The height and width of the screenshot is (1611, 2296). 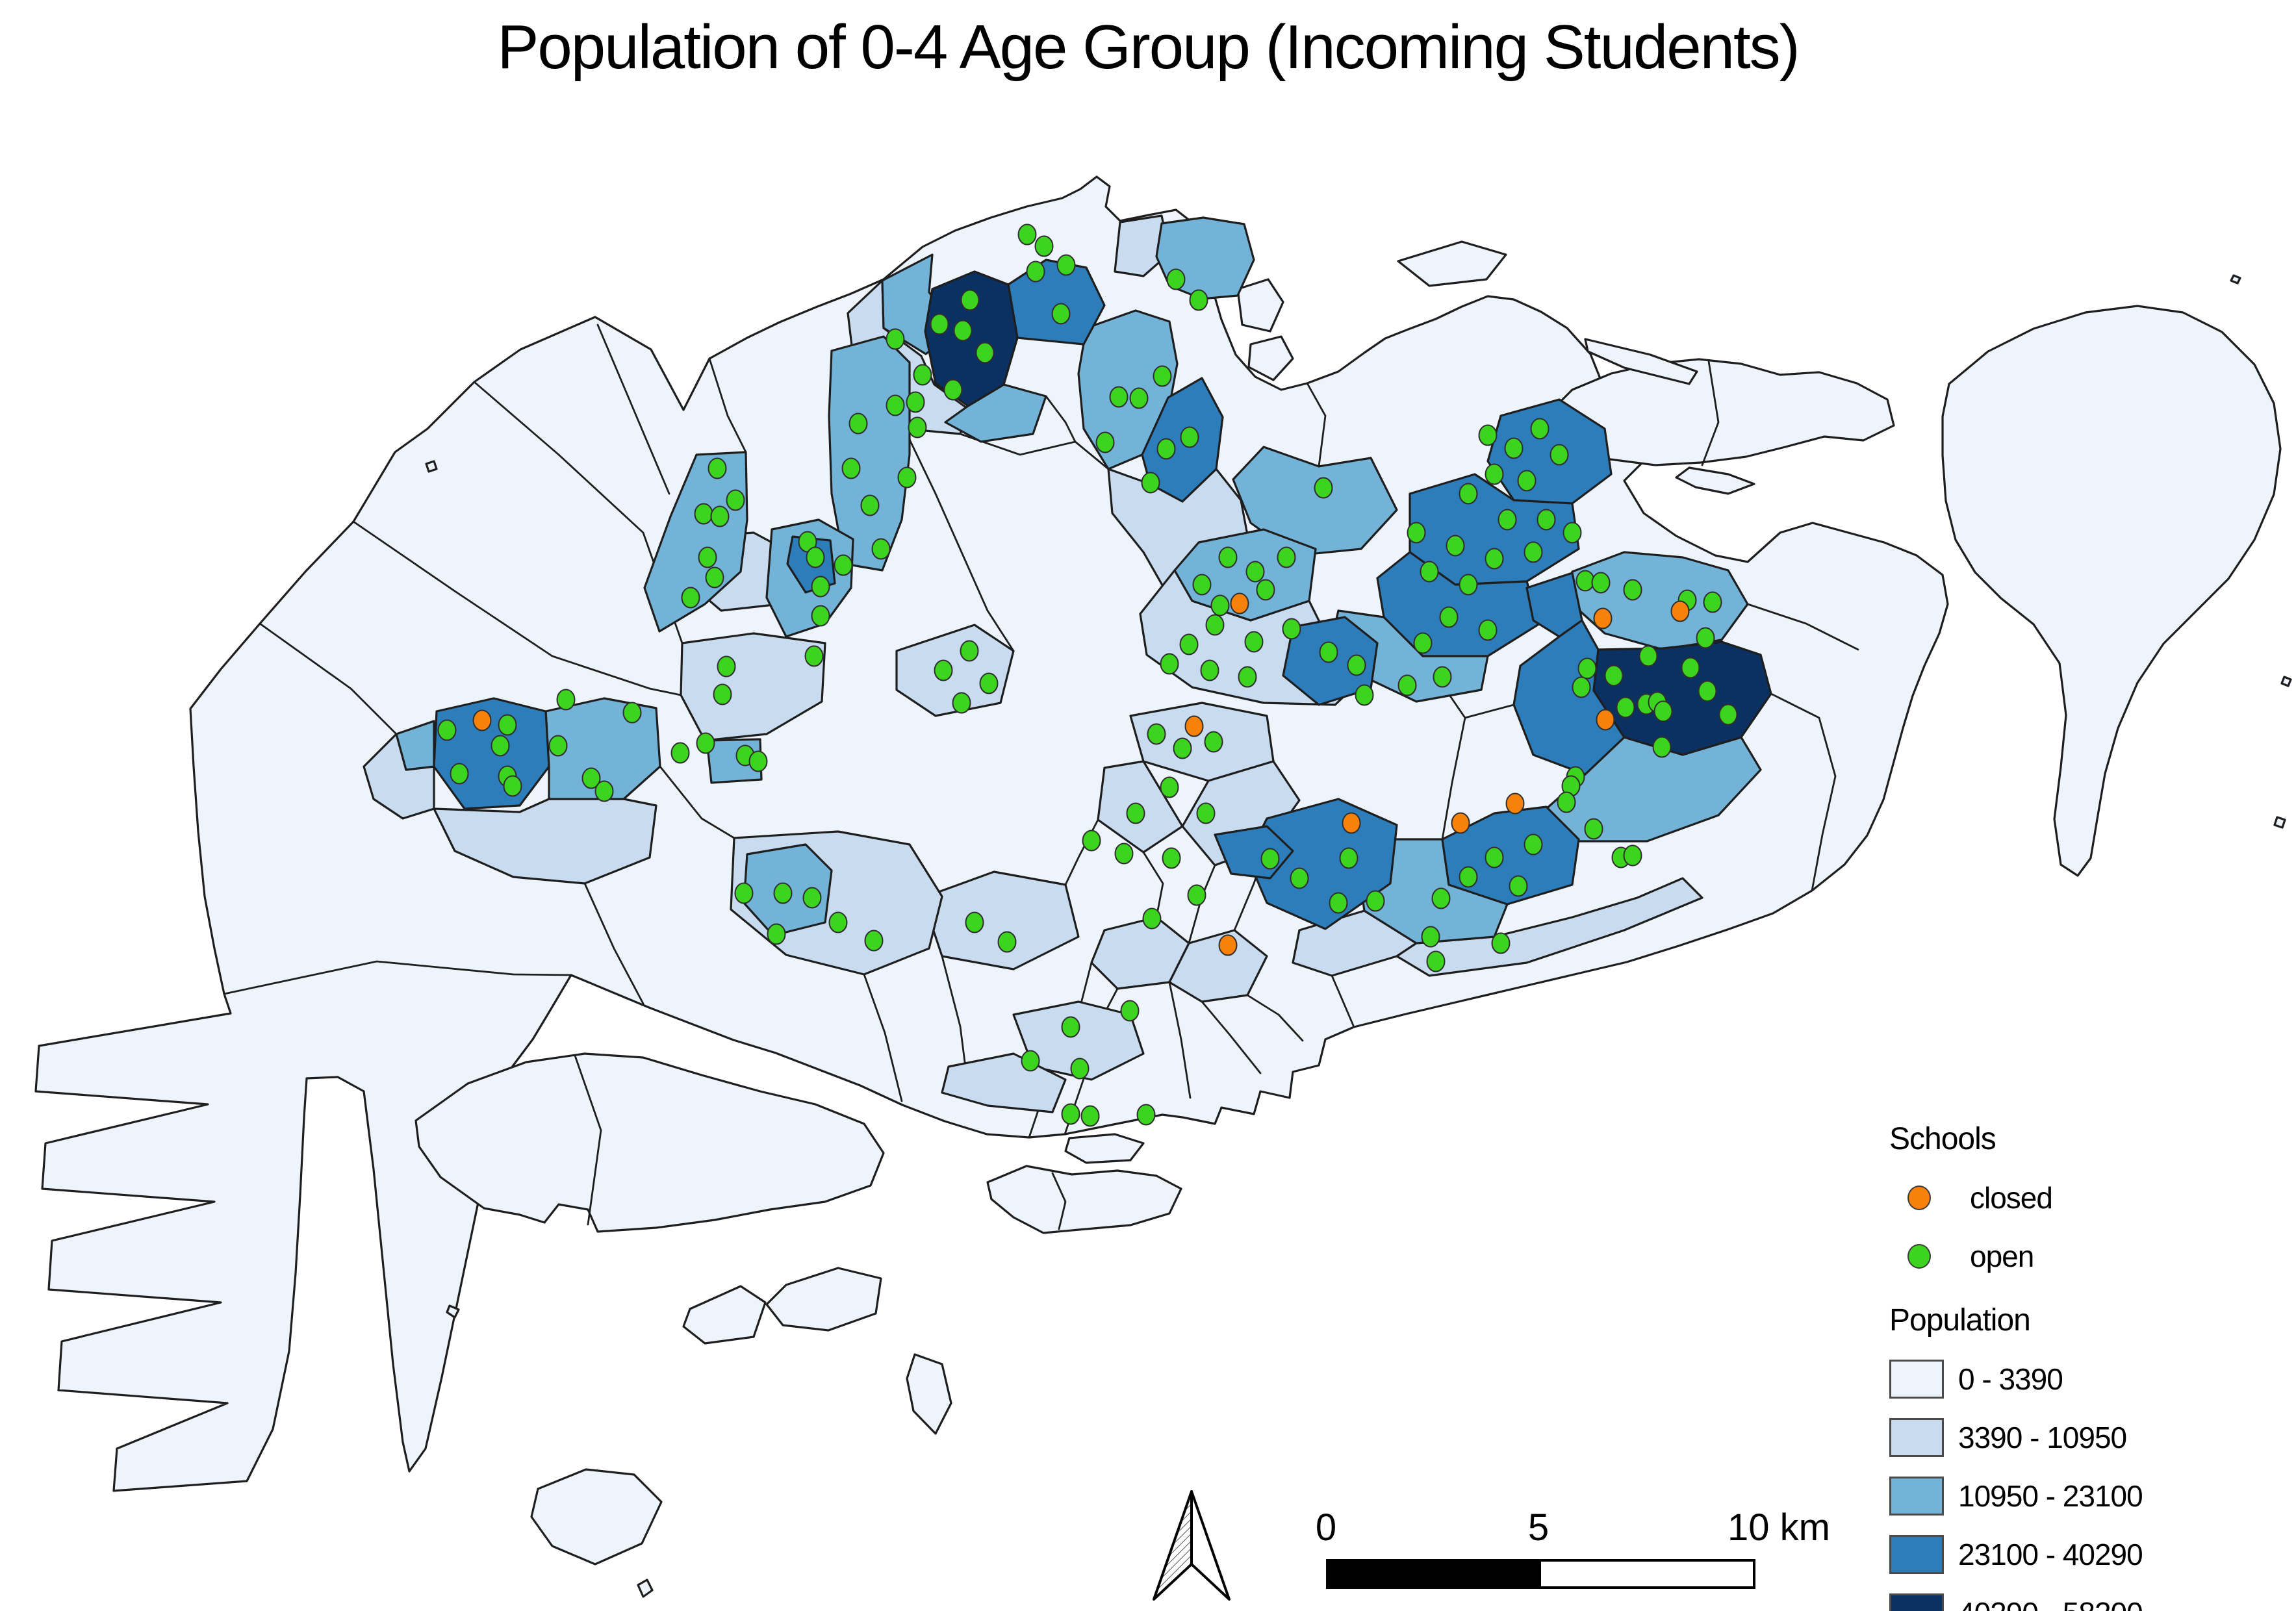 What do you see at coordinates (1573, 1527) in the screenshot?
I see `scale-bar-labels: 0 5 10 km` at bounding box center [1573, 1527].